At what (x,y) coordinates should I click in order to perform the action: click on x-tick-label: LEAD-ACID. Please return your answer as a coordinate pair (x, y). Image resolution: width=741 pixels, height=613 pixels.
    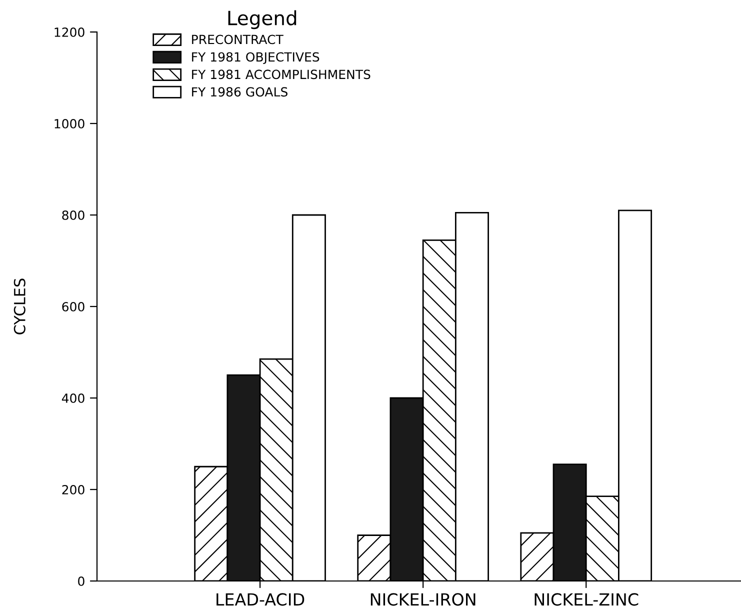
    Looking at the image, I should click on (260, 599).